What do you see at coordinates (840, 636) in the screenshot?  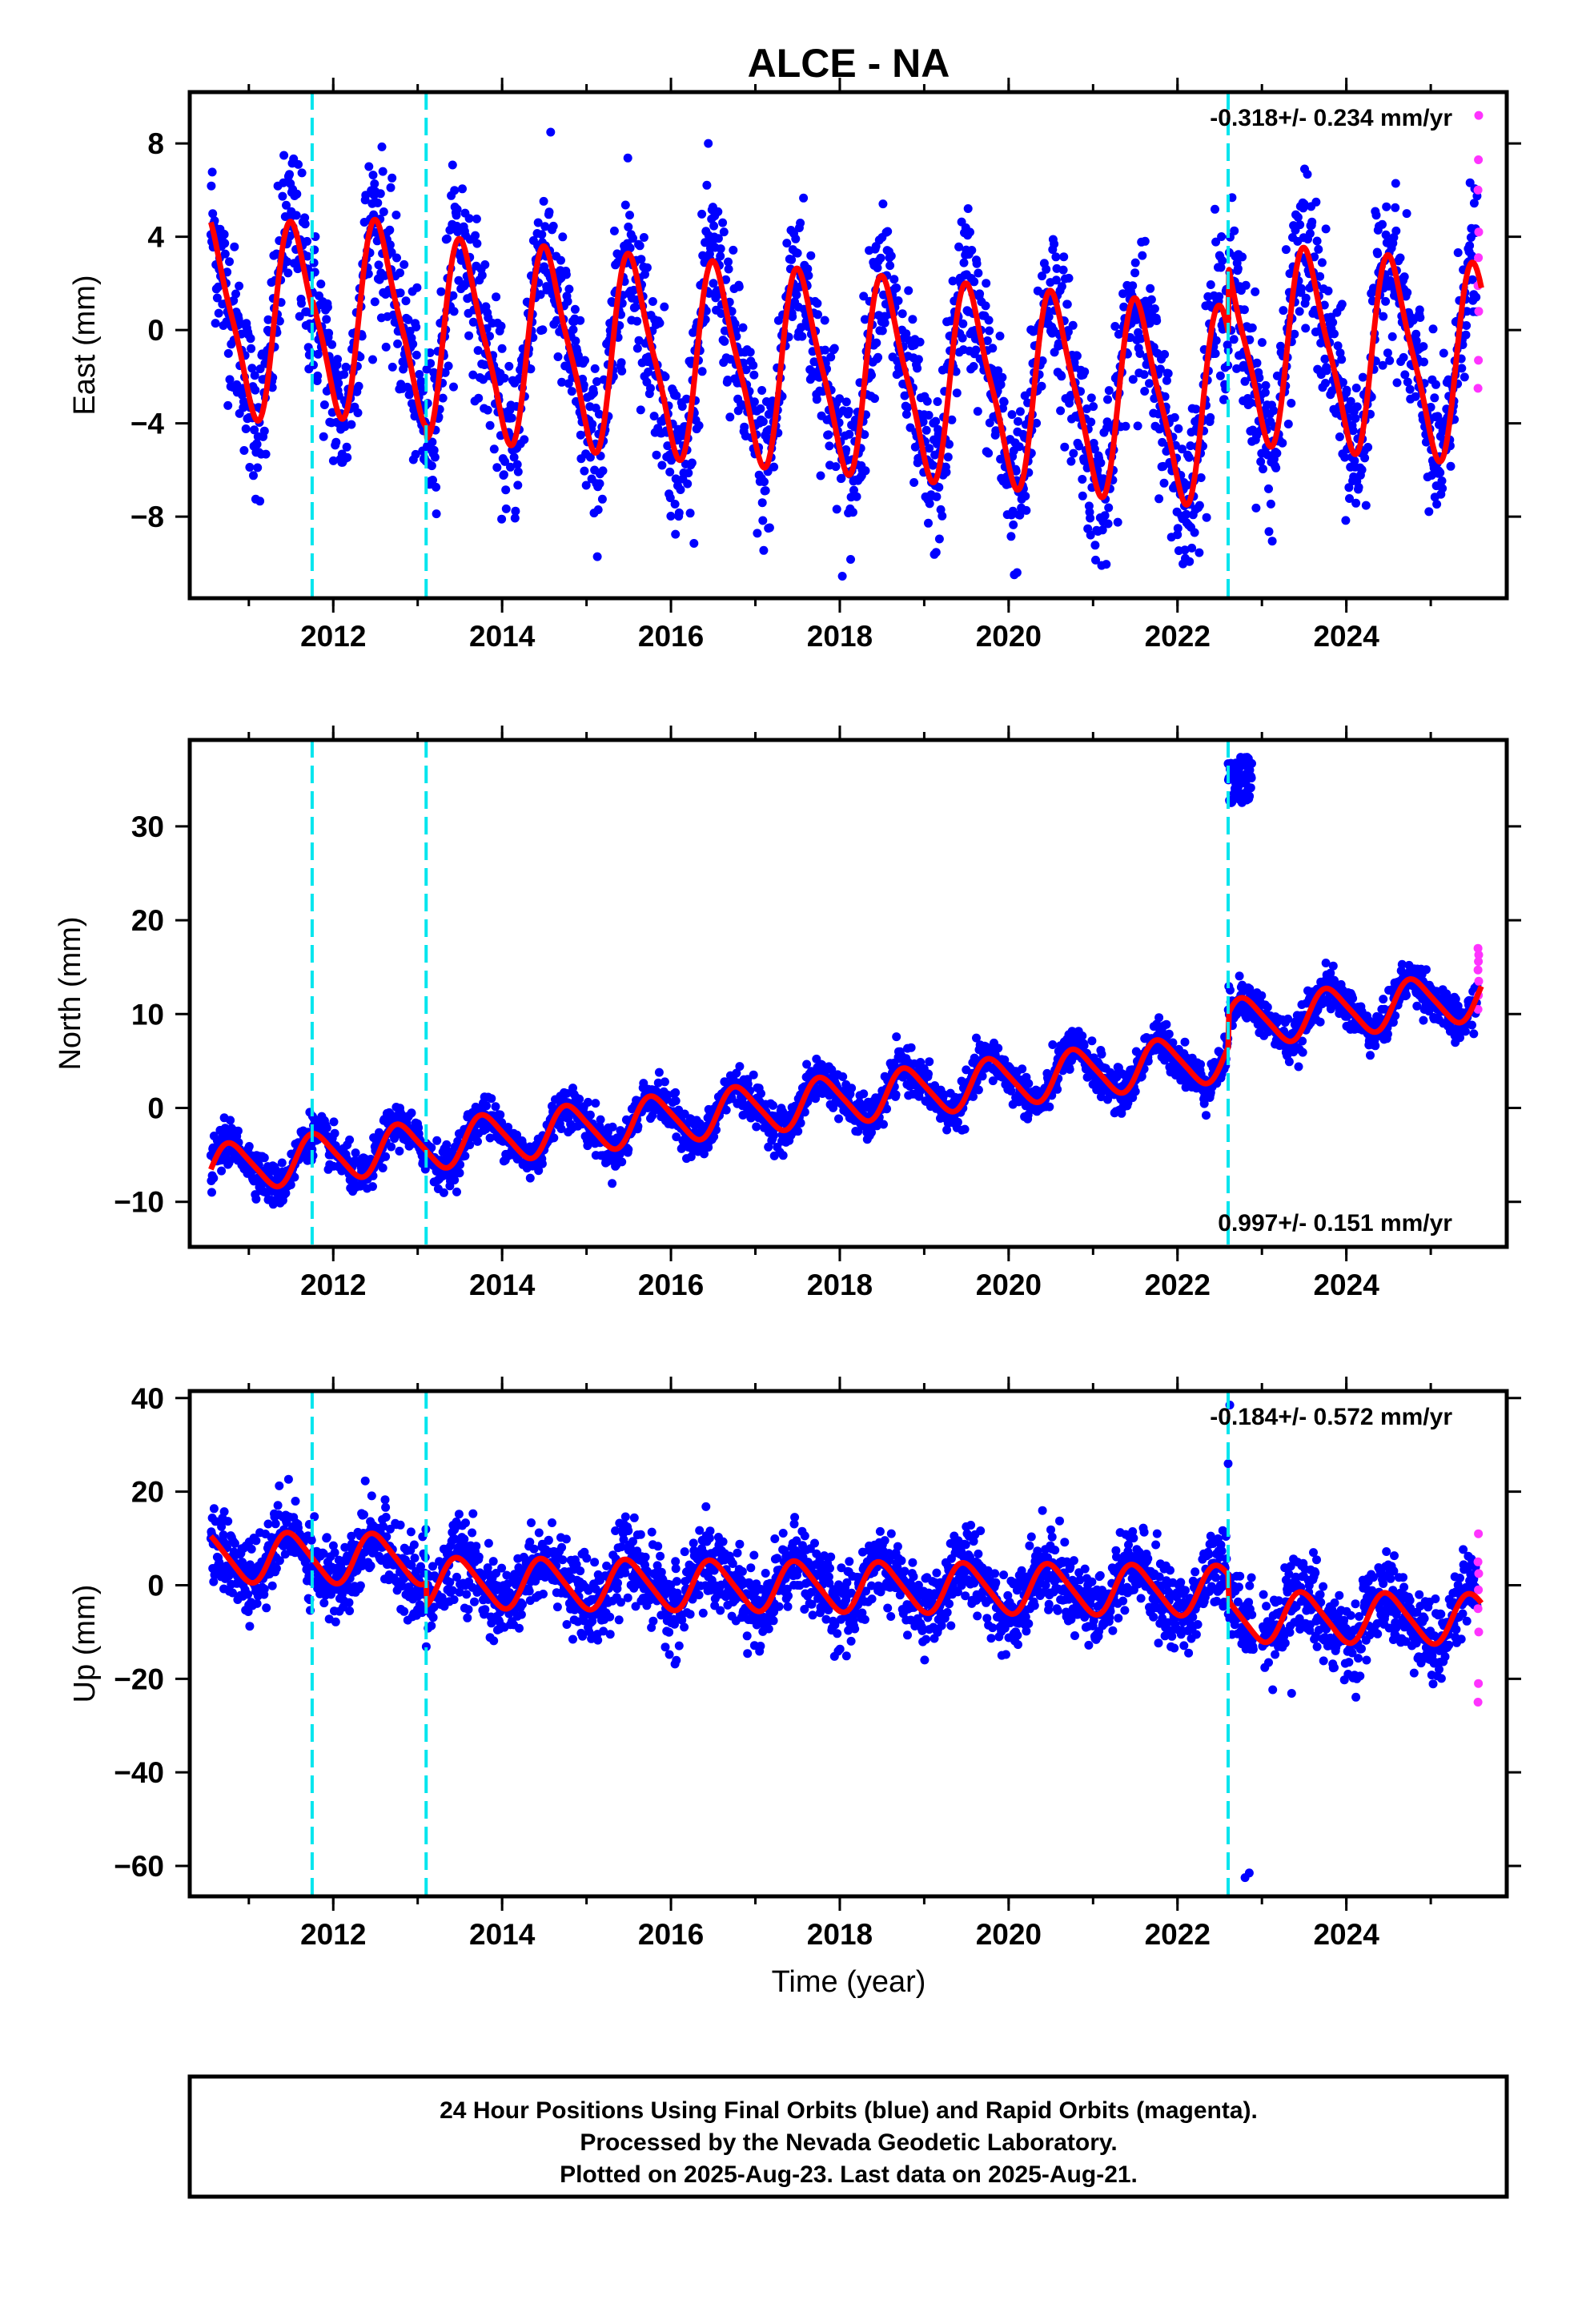 I see `x-tick-label: 2018` at bounding box center [840, 636].